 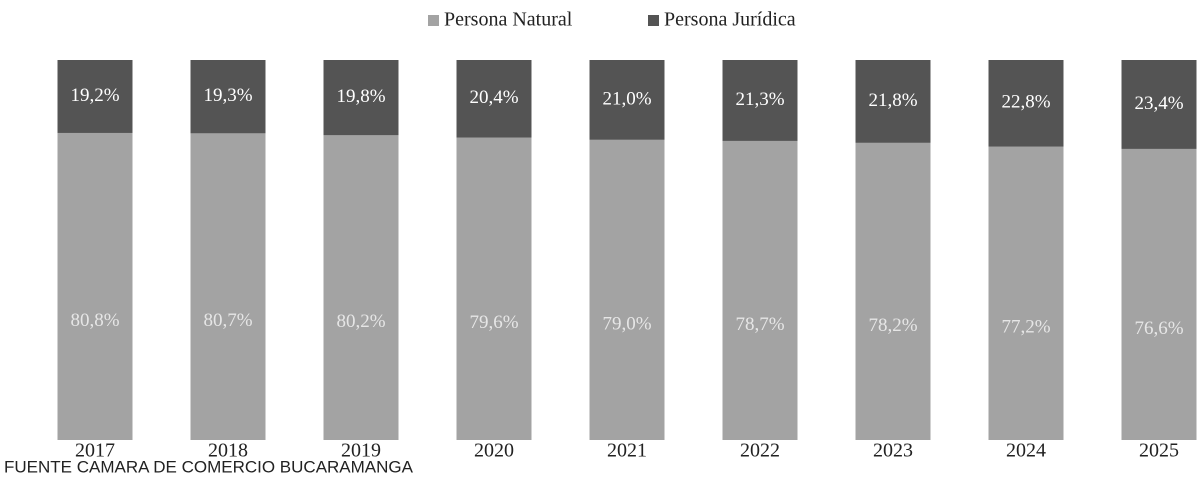 What do you see at coordinates (1159, 451) in the screenshot?
I see `x-tick-label: 2025` at bounding box center [1159, 451].